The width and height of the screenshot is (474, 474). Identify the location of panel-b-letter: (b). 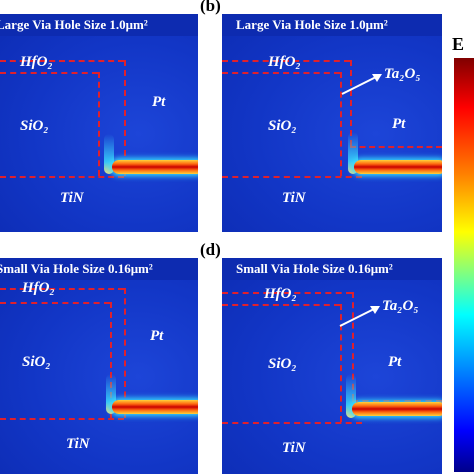
(210, 7).